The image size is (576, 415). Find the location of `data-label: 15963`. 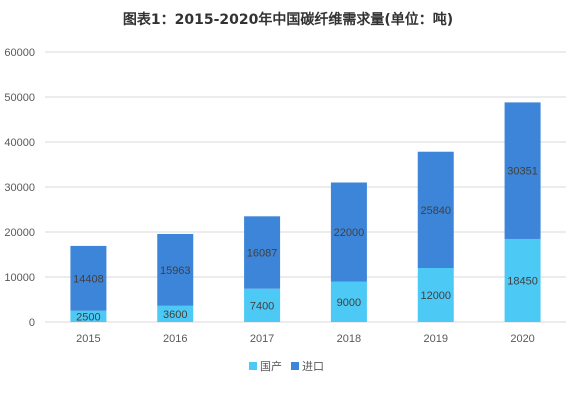

data-label: 15963 is located at coordinates (175, 271).